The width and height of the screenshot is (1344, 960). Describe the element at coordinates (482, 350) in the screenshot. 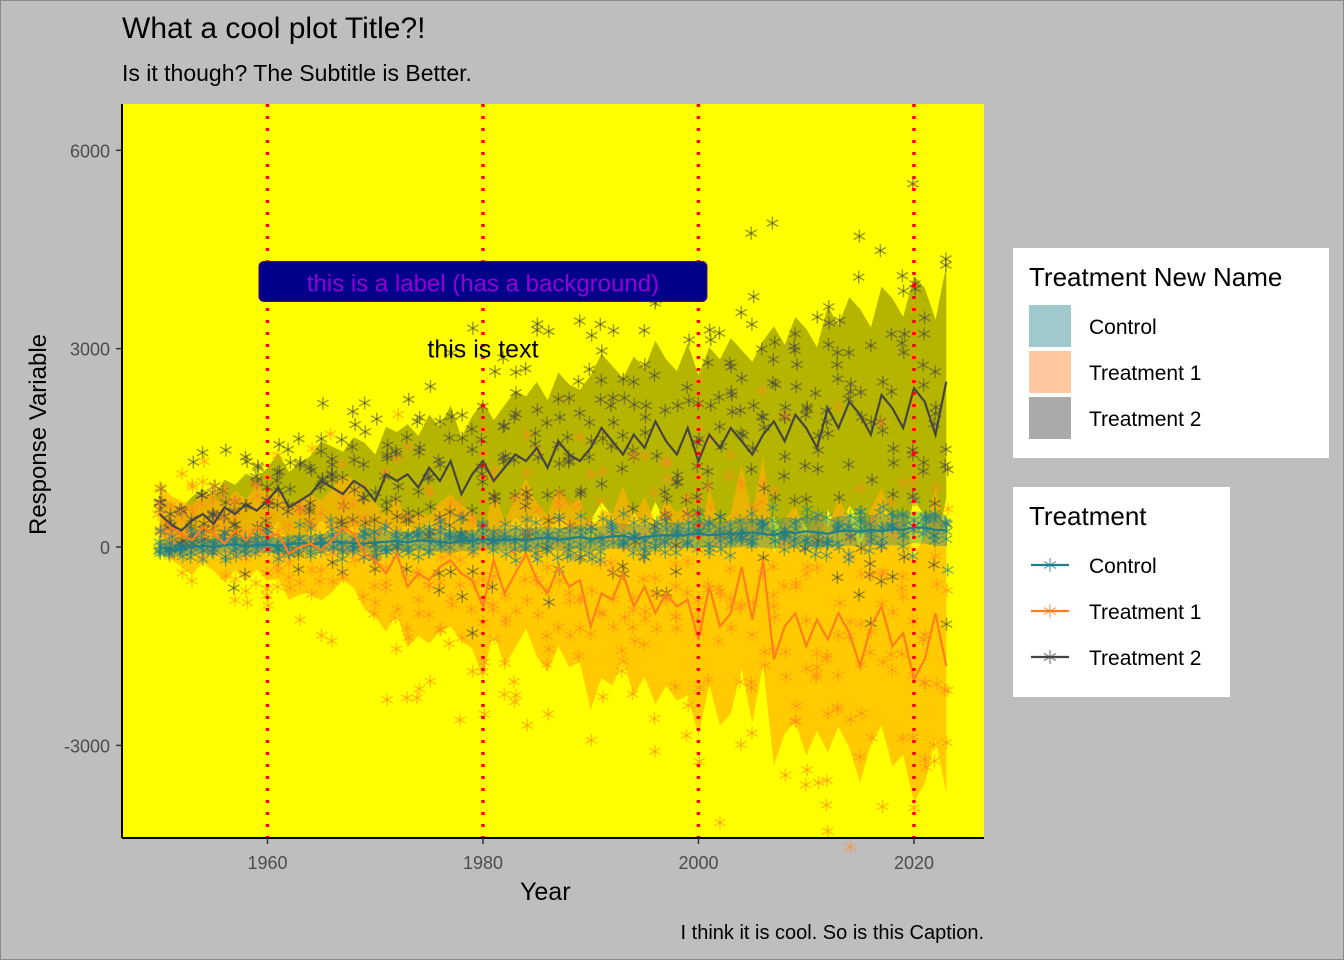

I see `annotation-text: this is text` at that location.